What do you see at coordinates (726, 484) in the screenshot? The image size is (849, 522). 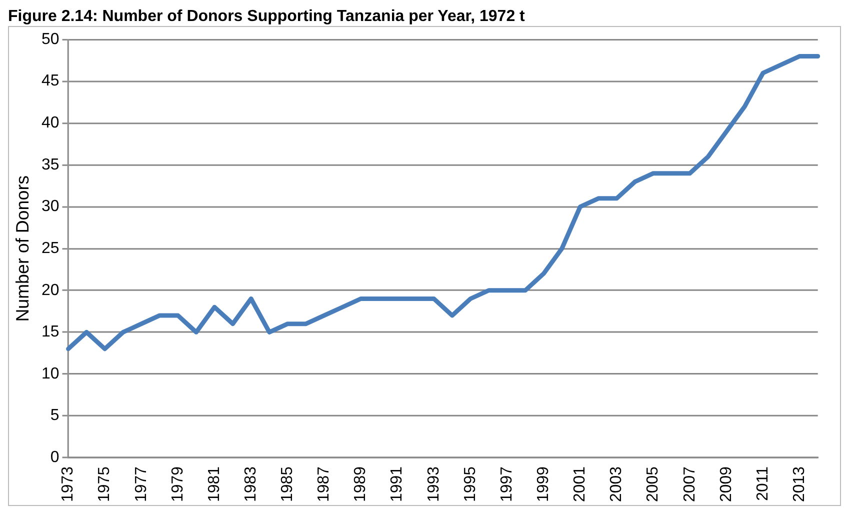 I see `x-tick-label: 2009` at bounding box center [726, 484].